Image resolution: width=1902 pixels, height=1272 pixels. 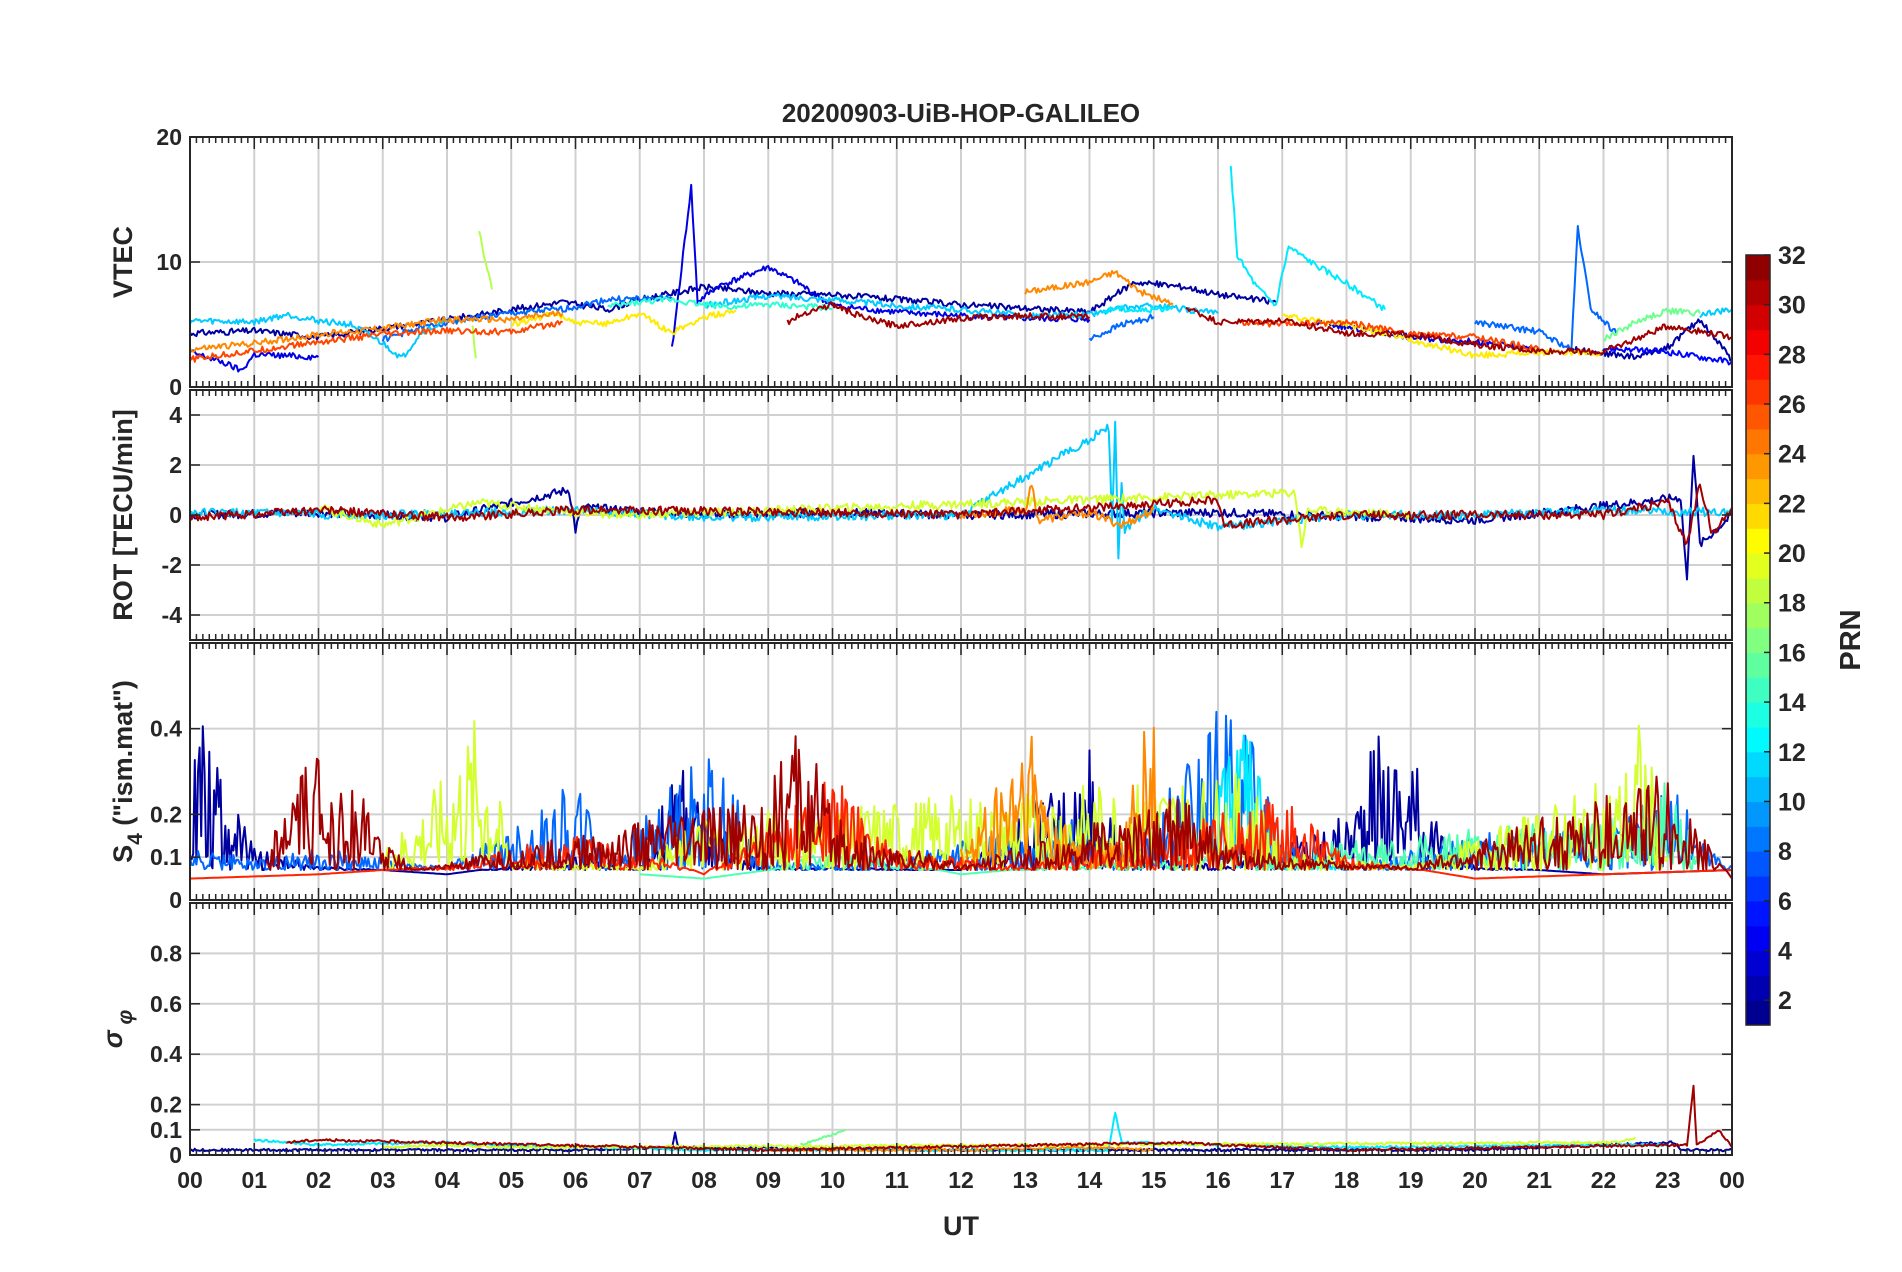 What do you see at coordinates (123, 262) in the screenshot?
I see `y-axis-label-vtec: VTEC` at bounding box center [123, 262].